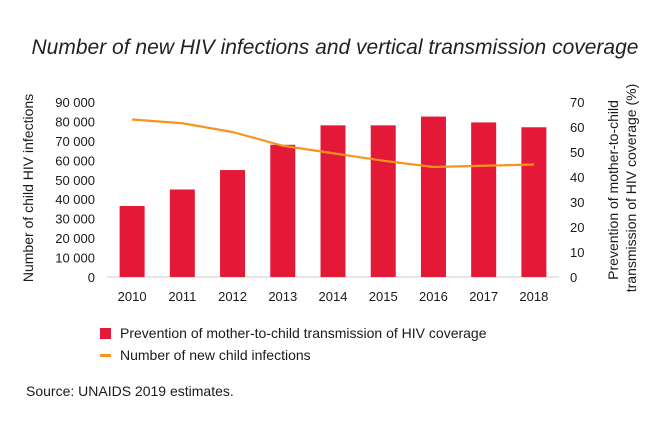 The image size is (670, 431). I want to click on x-tick-label: 2010, so click(132, 296).